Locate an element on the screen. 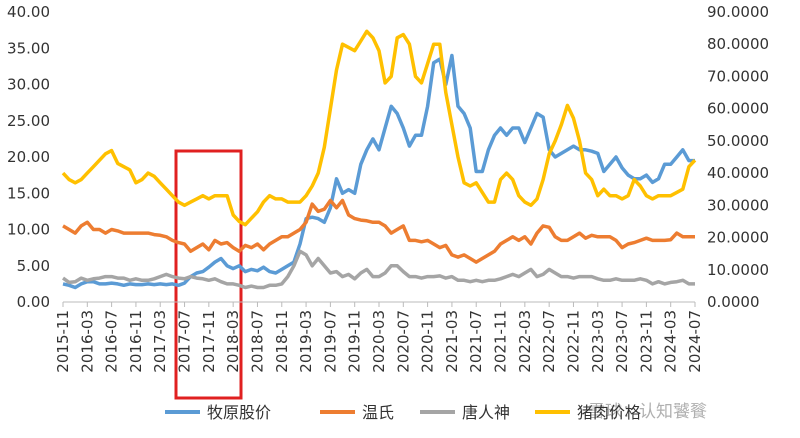 This screenshot has width=800, height=438. x-tick-label: 2016-07 is located at coordinates (112, 341).